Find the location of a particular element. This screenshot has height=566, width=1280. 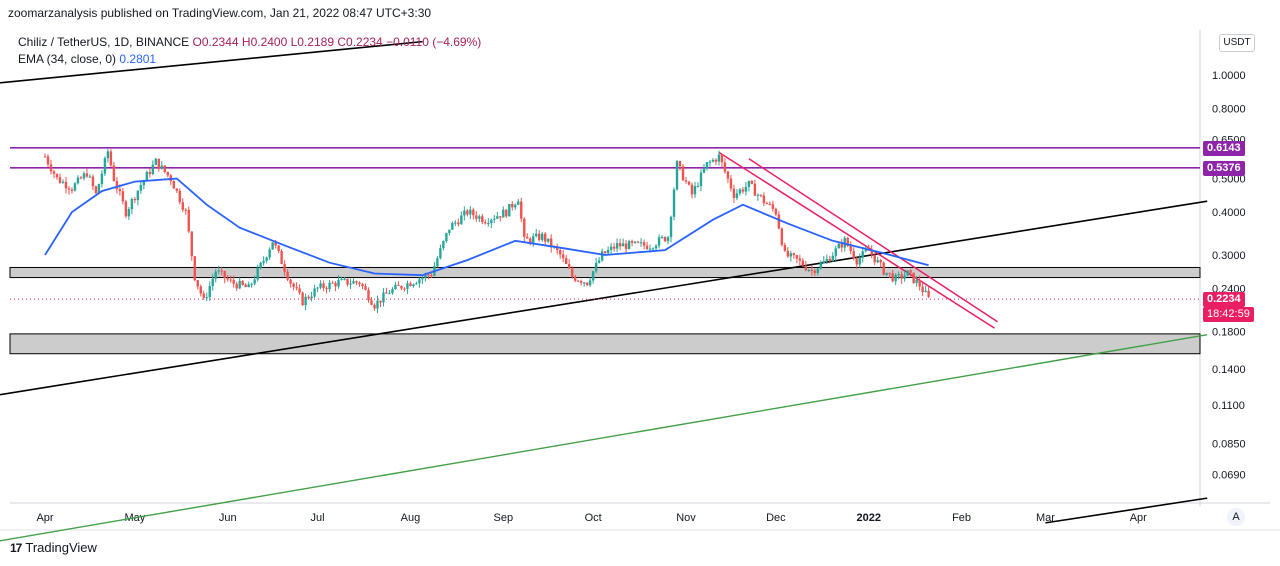

price-axis-tag: 0.6143 is located at coordinates (1224, 148).